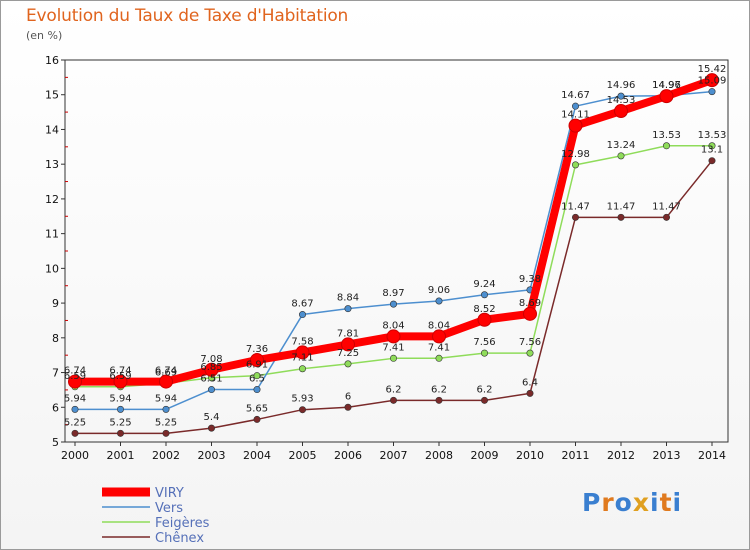 The image size is (750, 550). I want to click on data-label: 15.09, so click(712, 81).